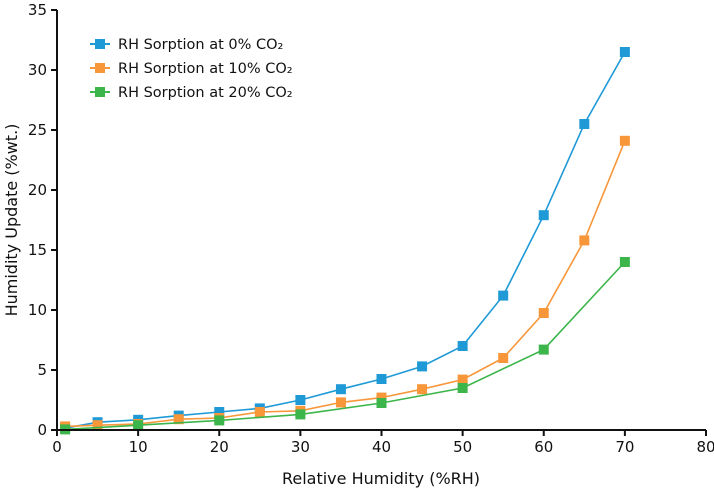 This screenshot has height=496, width=714. What do you see at coordinates (57, 447) in the screenshot?
I see `x-tick-label: 0` at bounding box center [57, 447].